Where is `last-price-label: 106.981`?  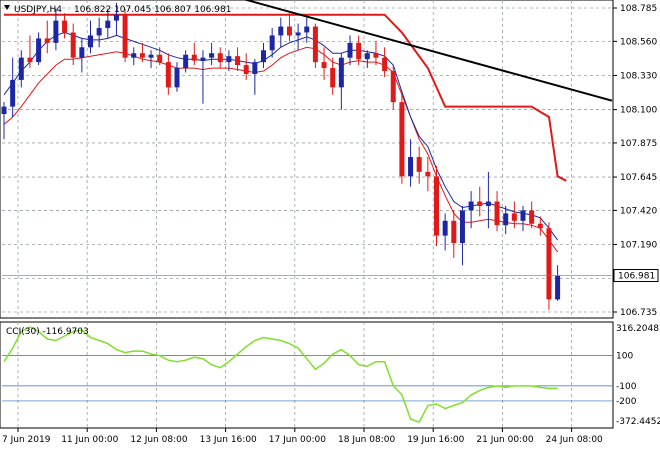 last-price-label: 106.981 is located at coordinates (636, 277).